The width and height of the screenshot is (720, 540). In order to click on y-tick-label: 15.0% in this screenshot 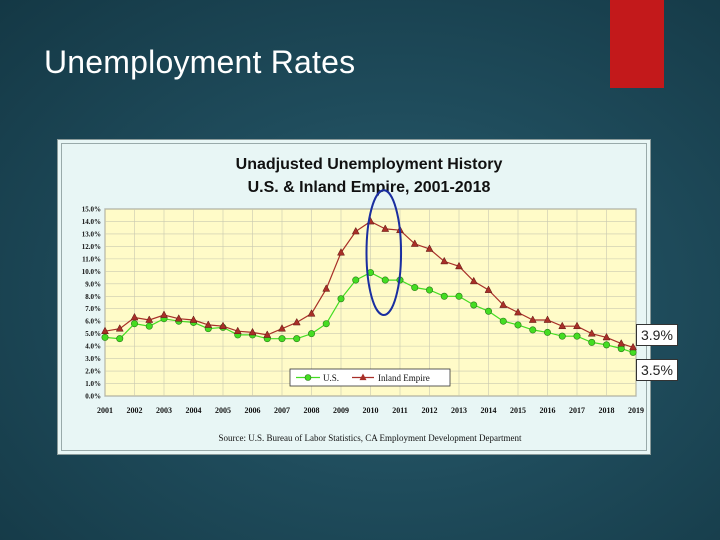, I will do `click(91, 210)`.